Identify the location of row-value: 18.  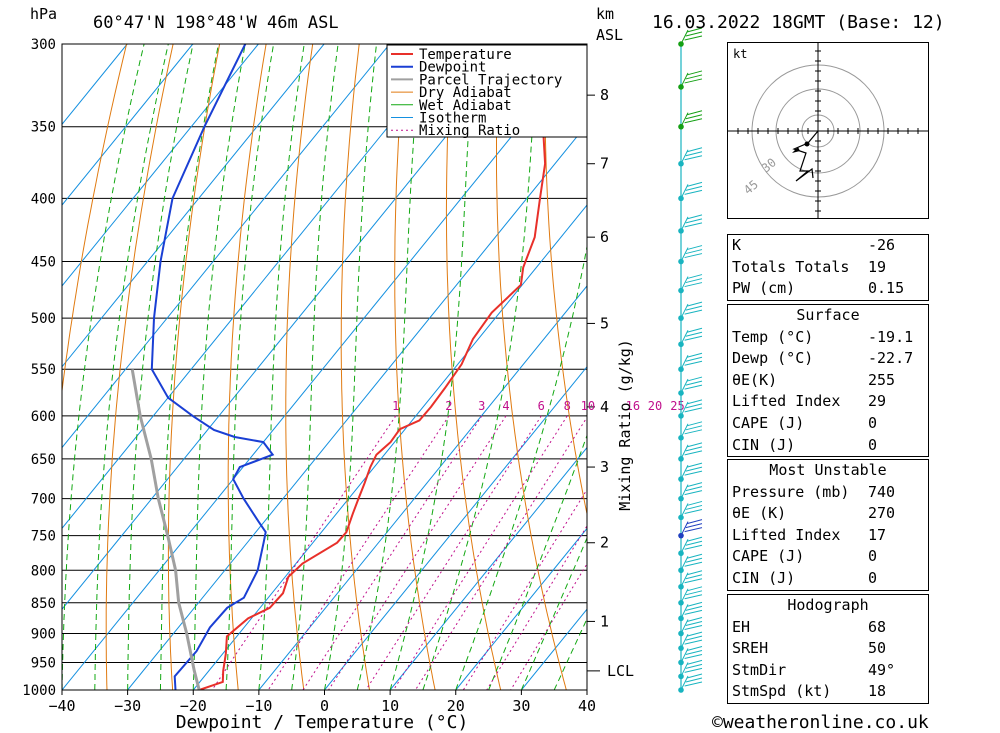
(877, 691).